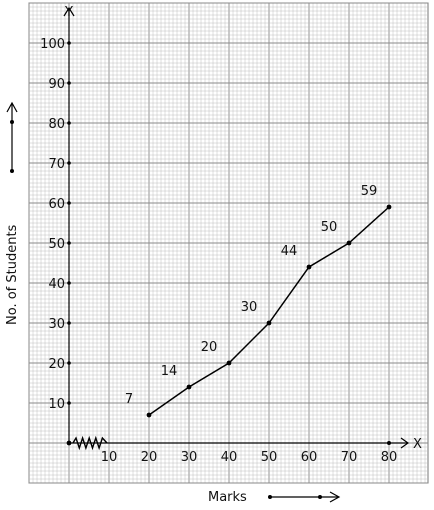 The image size is (434, 510). Describe the element at coordinates (69, 443) in the screenshot. I see `origin-point` at that location.